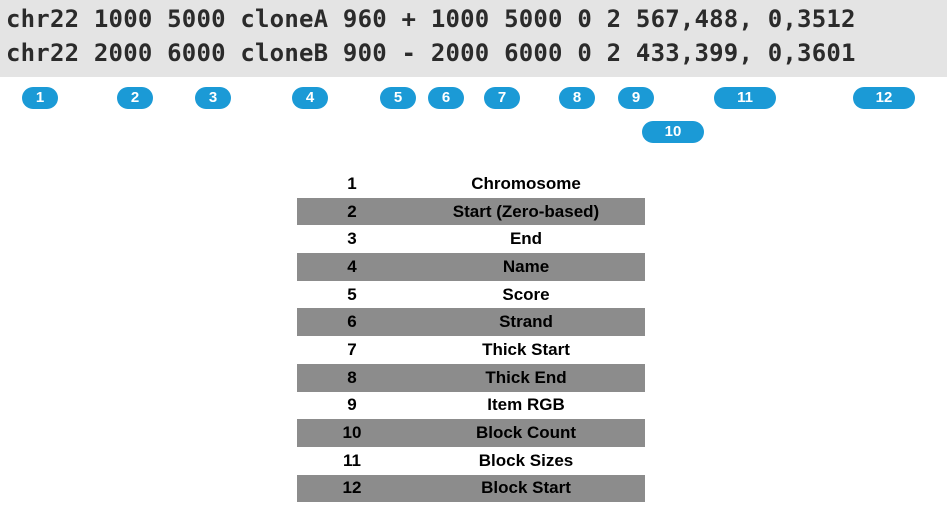  I want to click on legend-field-number: 11, so click(352, 460).